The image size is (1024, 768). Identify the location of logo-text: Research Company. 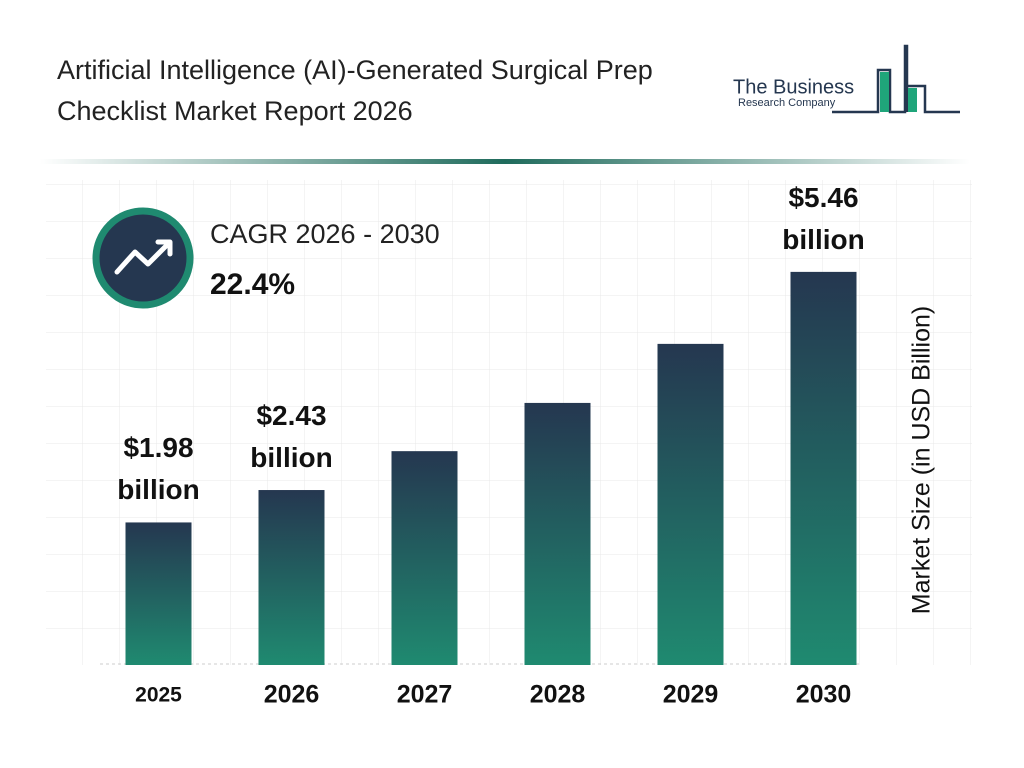
(787, 103).